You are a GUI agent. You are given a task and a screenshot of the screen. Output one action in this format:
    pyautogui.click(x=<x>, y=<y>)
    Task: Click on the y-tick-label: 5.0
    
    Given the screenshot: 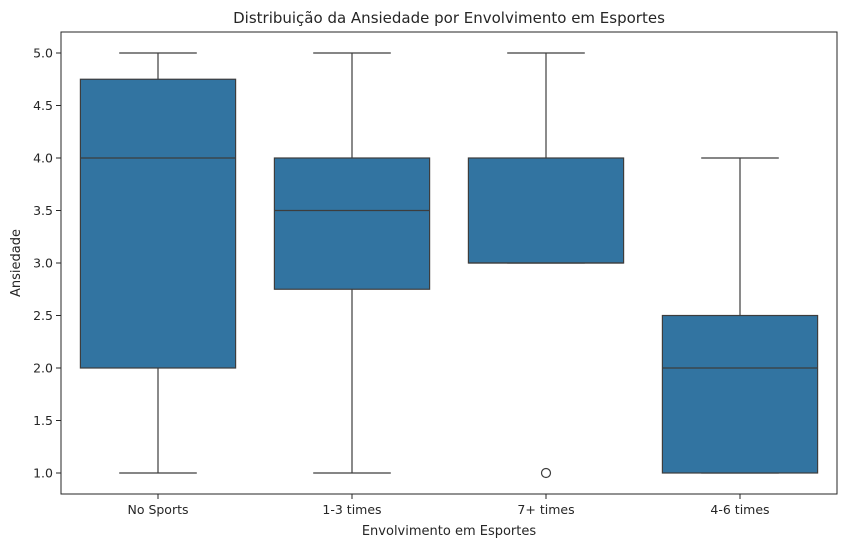 What is the action you would take?
    pyautogui.click(x=43, y=53)
    